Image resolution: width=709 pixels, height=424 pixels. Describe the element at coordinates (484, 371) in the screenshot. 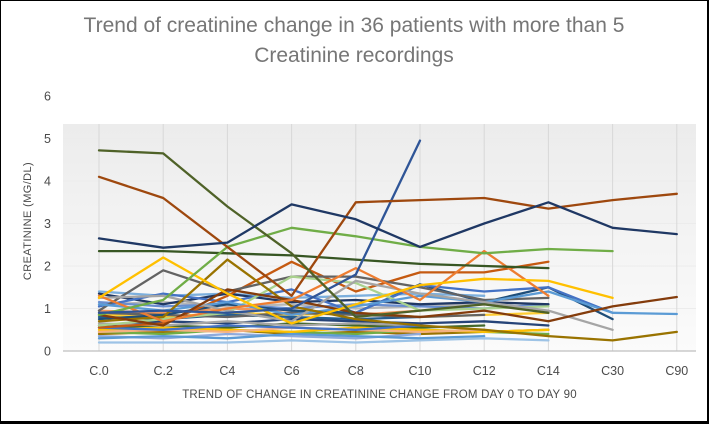

I see `x-tick-label-C12: C12` at that location.